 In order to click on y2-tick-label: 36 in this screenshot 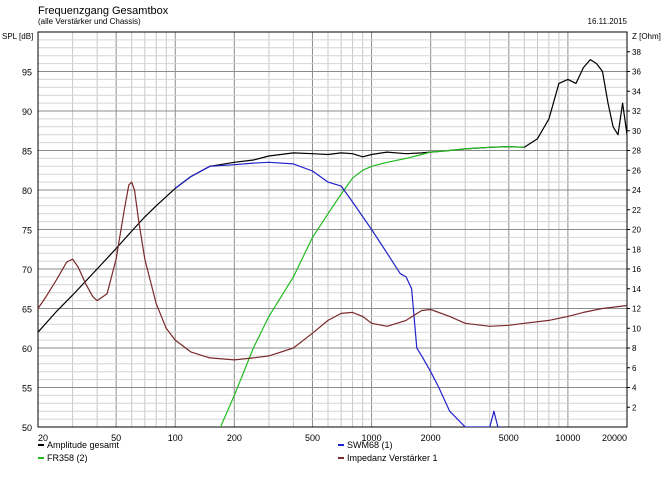, I will do `click(636, 72)`.